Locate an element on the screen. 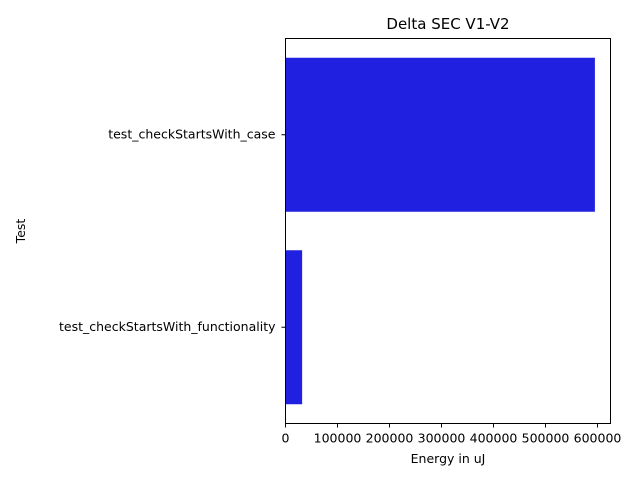 The image size is (640, 480). x-tick-label: 100000 is located at coordinates (338, 438).